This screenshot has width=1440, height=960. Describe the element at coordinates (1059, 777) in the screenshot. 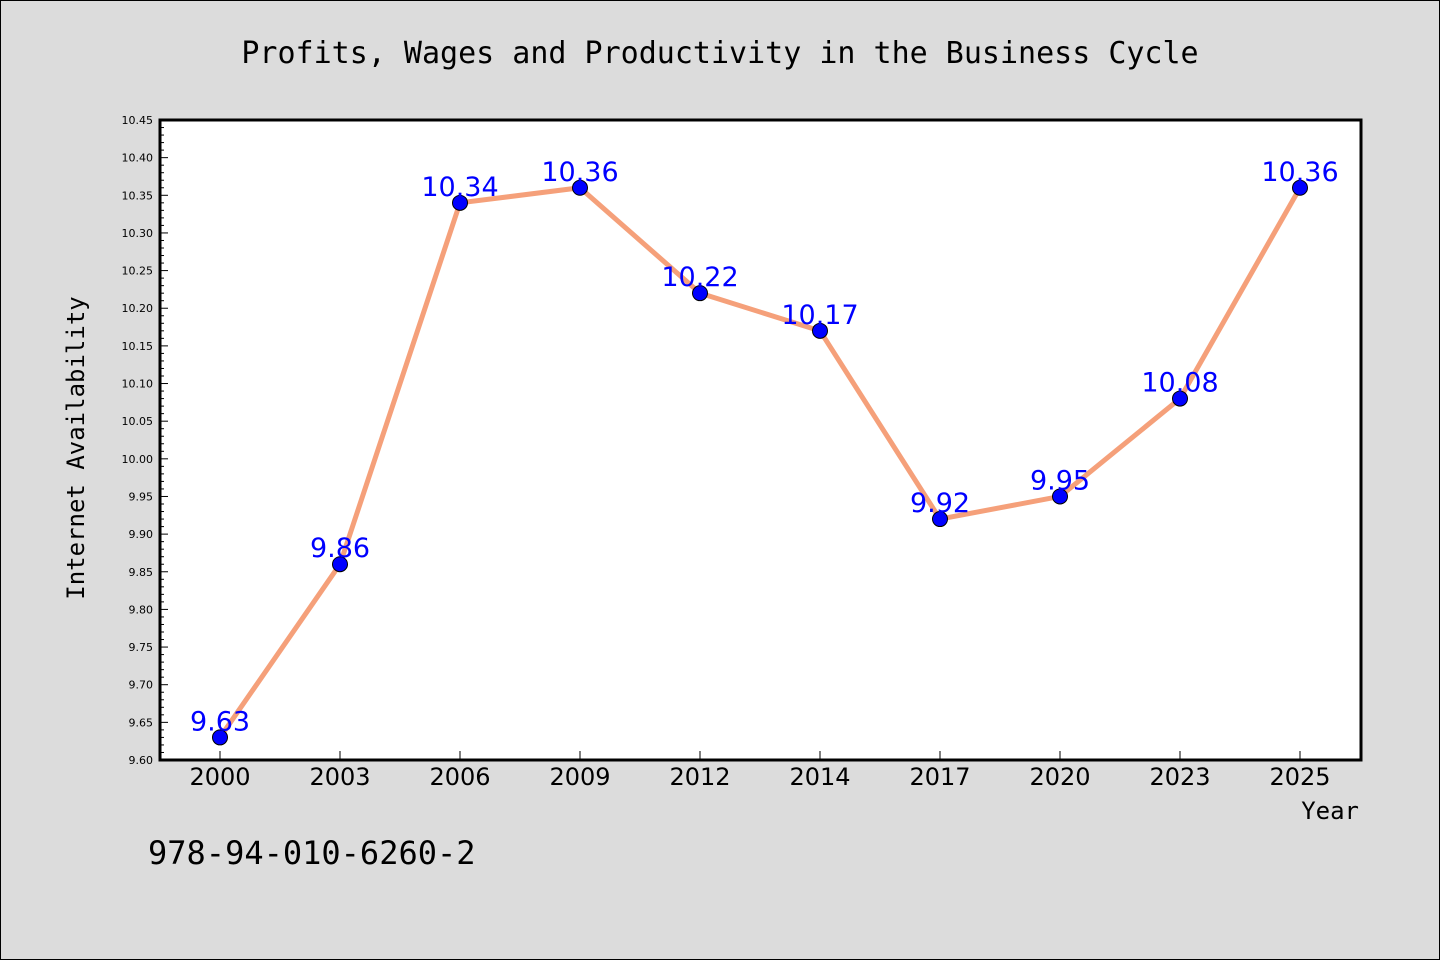

I see `x-tick-label: 2020` at that location.